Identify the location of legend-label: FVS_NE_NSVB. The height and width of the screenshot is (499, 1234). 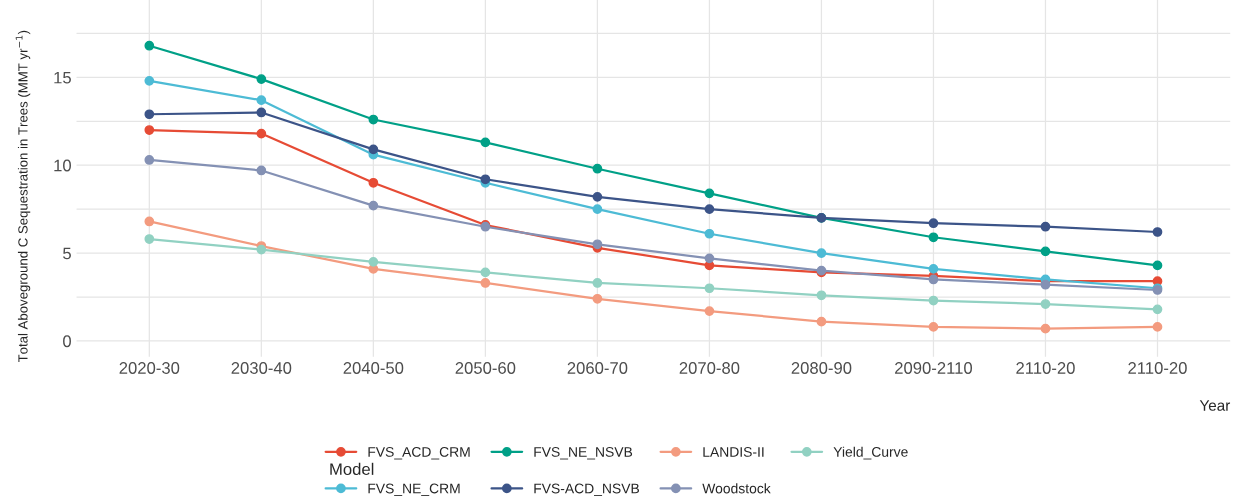
(583, 453).